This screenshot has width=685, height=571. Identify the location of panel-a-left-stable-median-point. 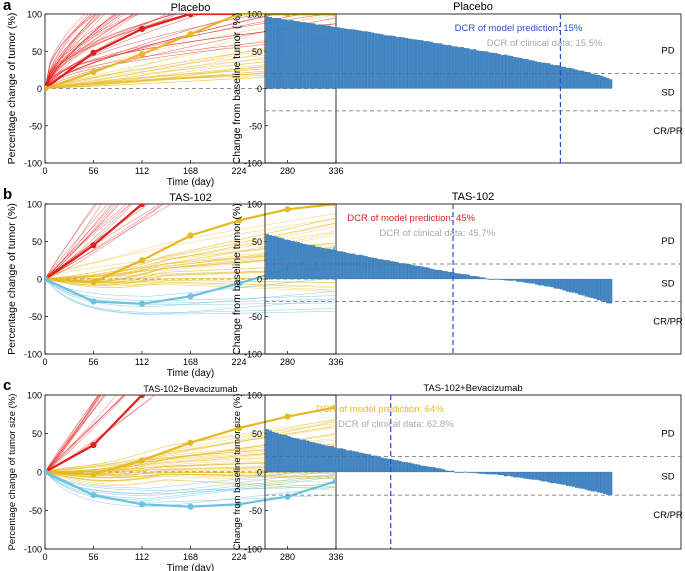
(334, 16).